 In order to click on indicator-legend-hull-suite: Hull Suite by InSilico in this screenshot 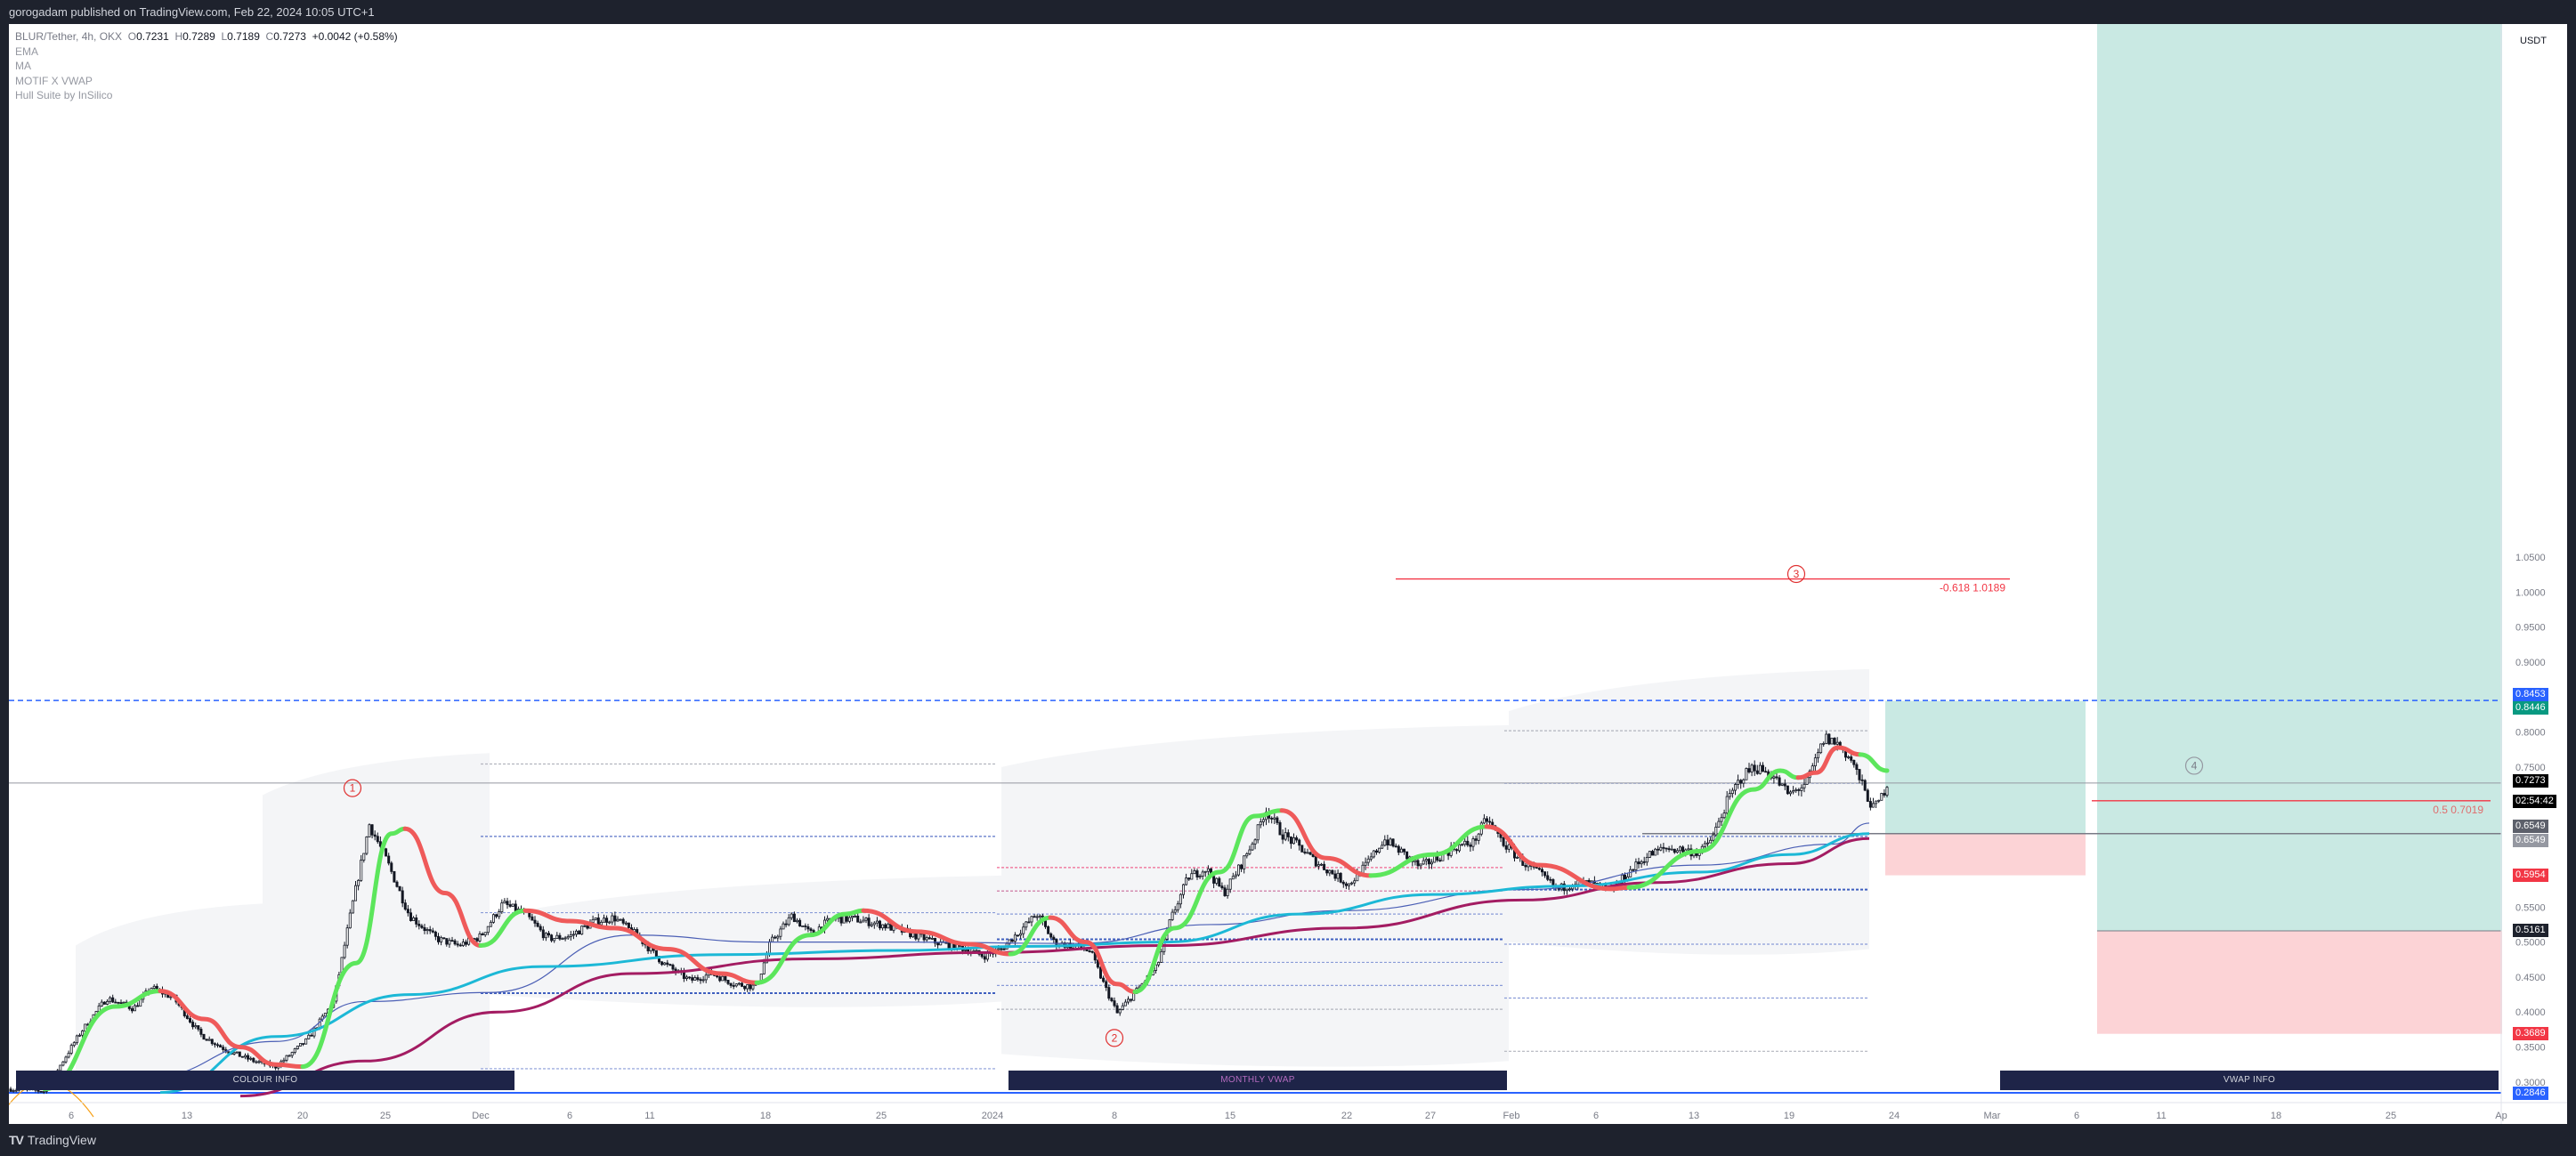, I will do `click(64, 95)`.